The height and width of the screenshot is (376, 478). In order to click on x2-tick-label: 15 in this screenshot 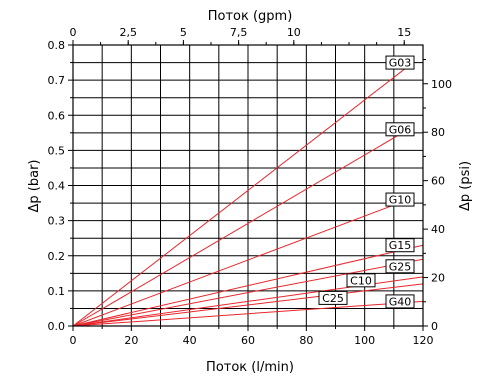, I will do `click(404, 32)`.